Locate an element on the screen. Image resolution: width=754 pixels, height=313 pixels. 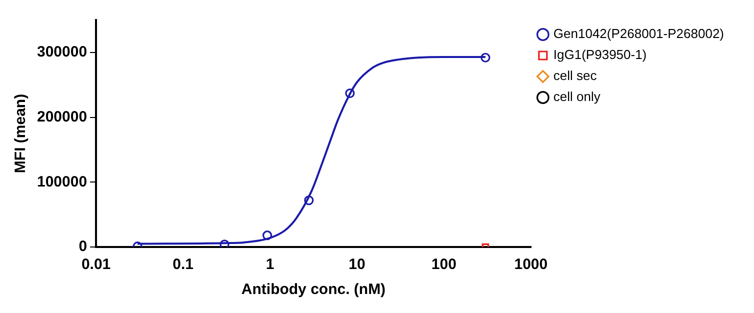
x-tick-label: 1000 is located at coordinates (531, 265).